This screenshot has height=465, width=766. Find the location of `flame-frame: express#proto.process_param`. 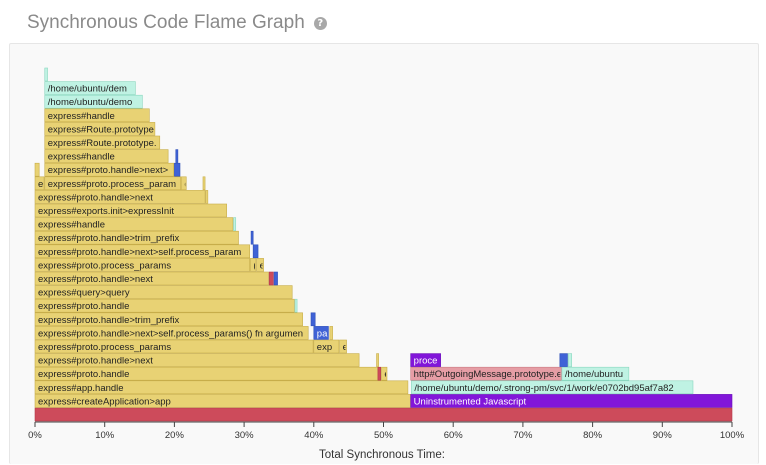

flame-frame: express#proto.process_param is located at coordinates (112, 183).